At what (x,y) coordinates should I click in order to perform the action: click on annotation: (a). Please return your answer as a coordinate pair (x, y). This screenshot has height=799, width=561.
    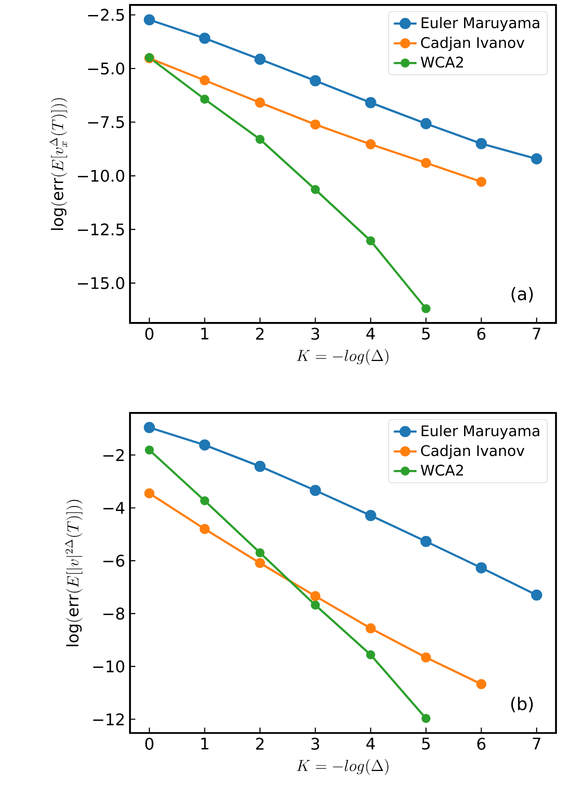
    Looking at the image, I should click on (522, 294).